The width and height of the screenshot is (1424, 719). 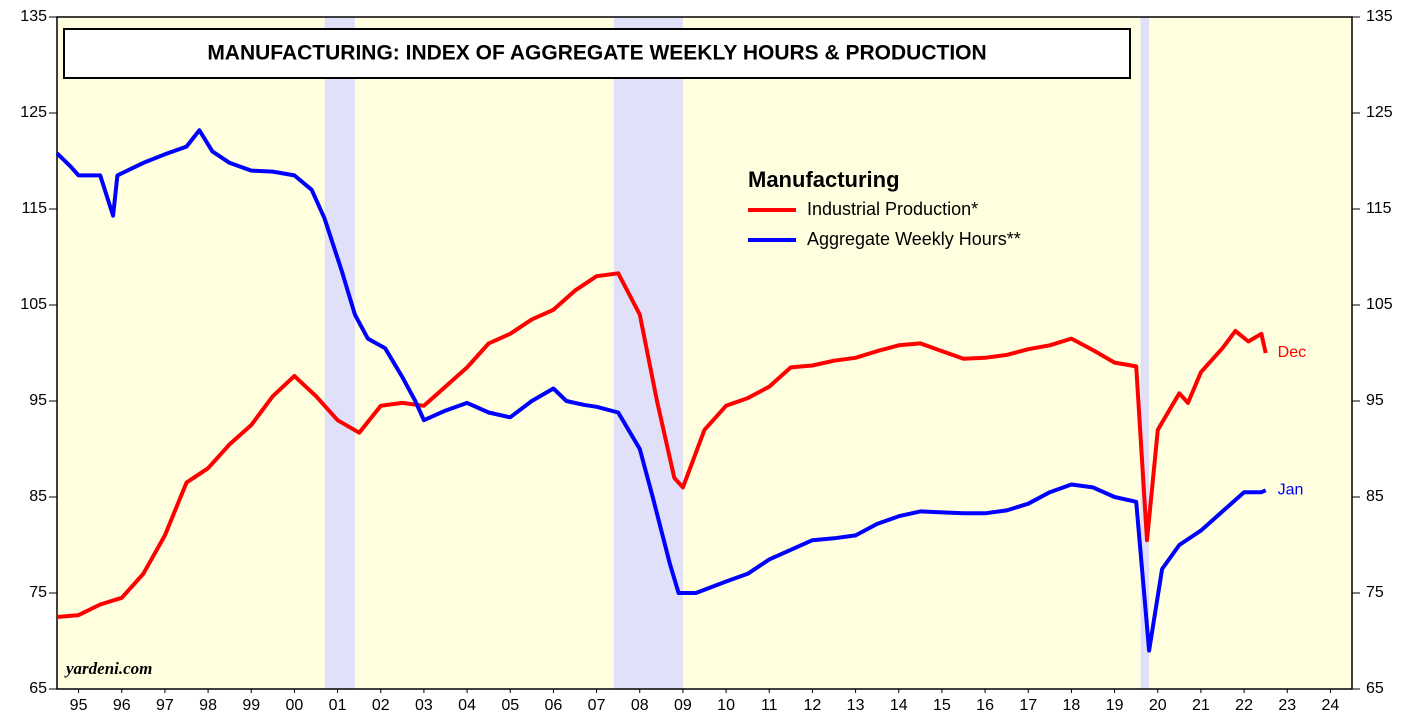 What do you see at coordinates (1292, 352) in the screenshot?
I see `end-label: Dec` at bounding box center [1292, 352].